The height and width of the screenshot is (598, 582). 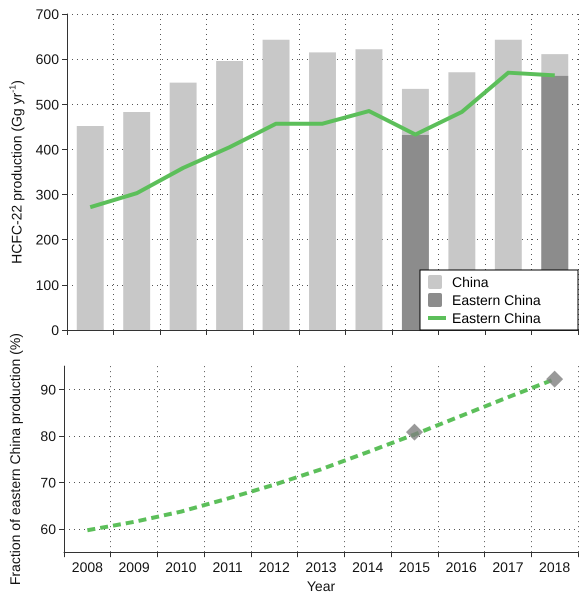 What do you see at coordinates (88, 567) in the screenshot?
I see `x-tick-label: 2008` at bounding box center [88, 567].